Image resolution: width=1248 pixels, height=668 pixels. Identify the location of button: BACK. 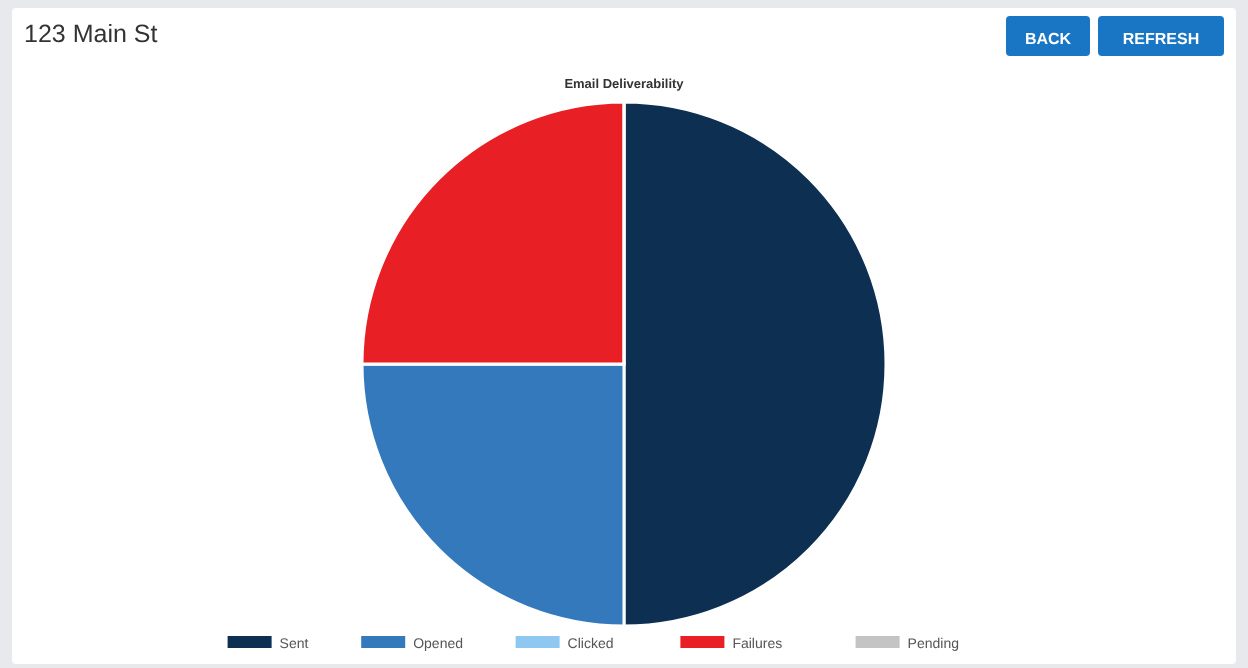
(1048, 36).